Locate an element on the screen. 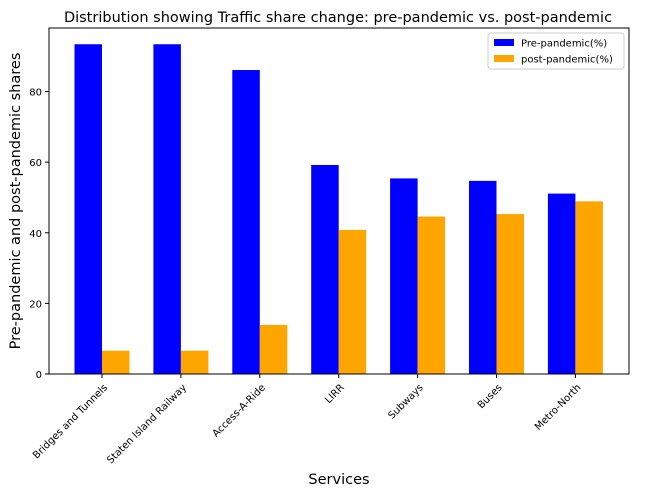  x-tick-label-0: Bridges and Tunnels is located at coordinates (70, 421).